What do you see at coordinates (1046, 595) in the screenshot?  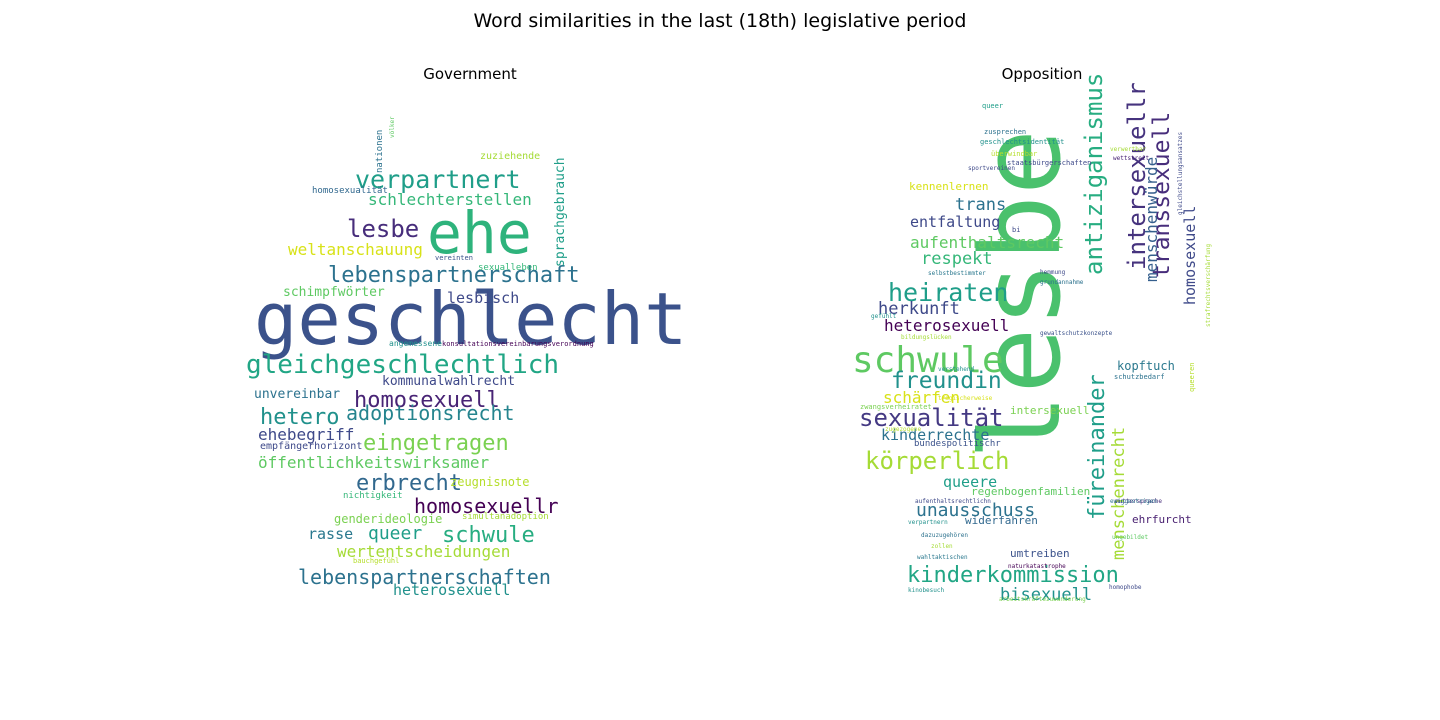 I see `word-bisexuell: bisexuell` at bounding box center [1046, 595].